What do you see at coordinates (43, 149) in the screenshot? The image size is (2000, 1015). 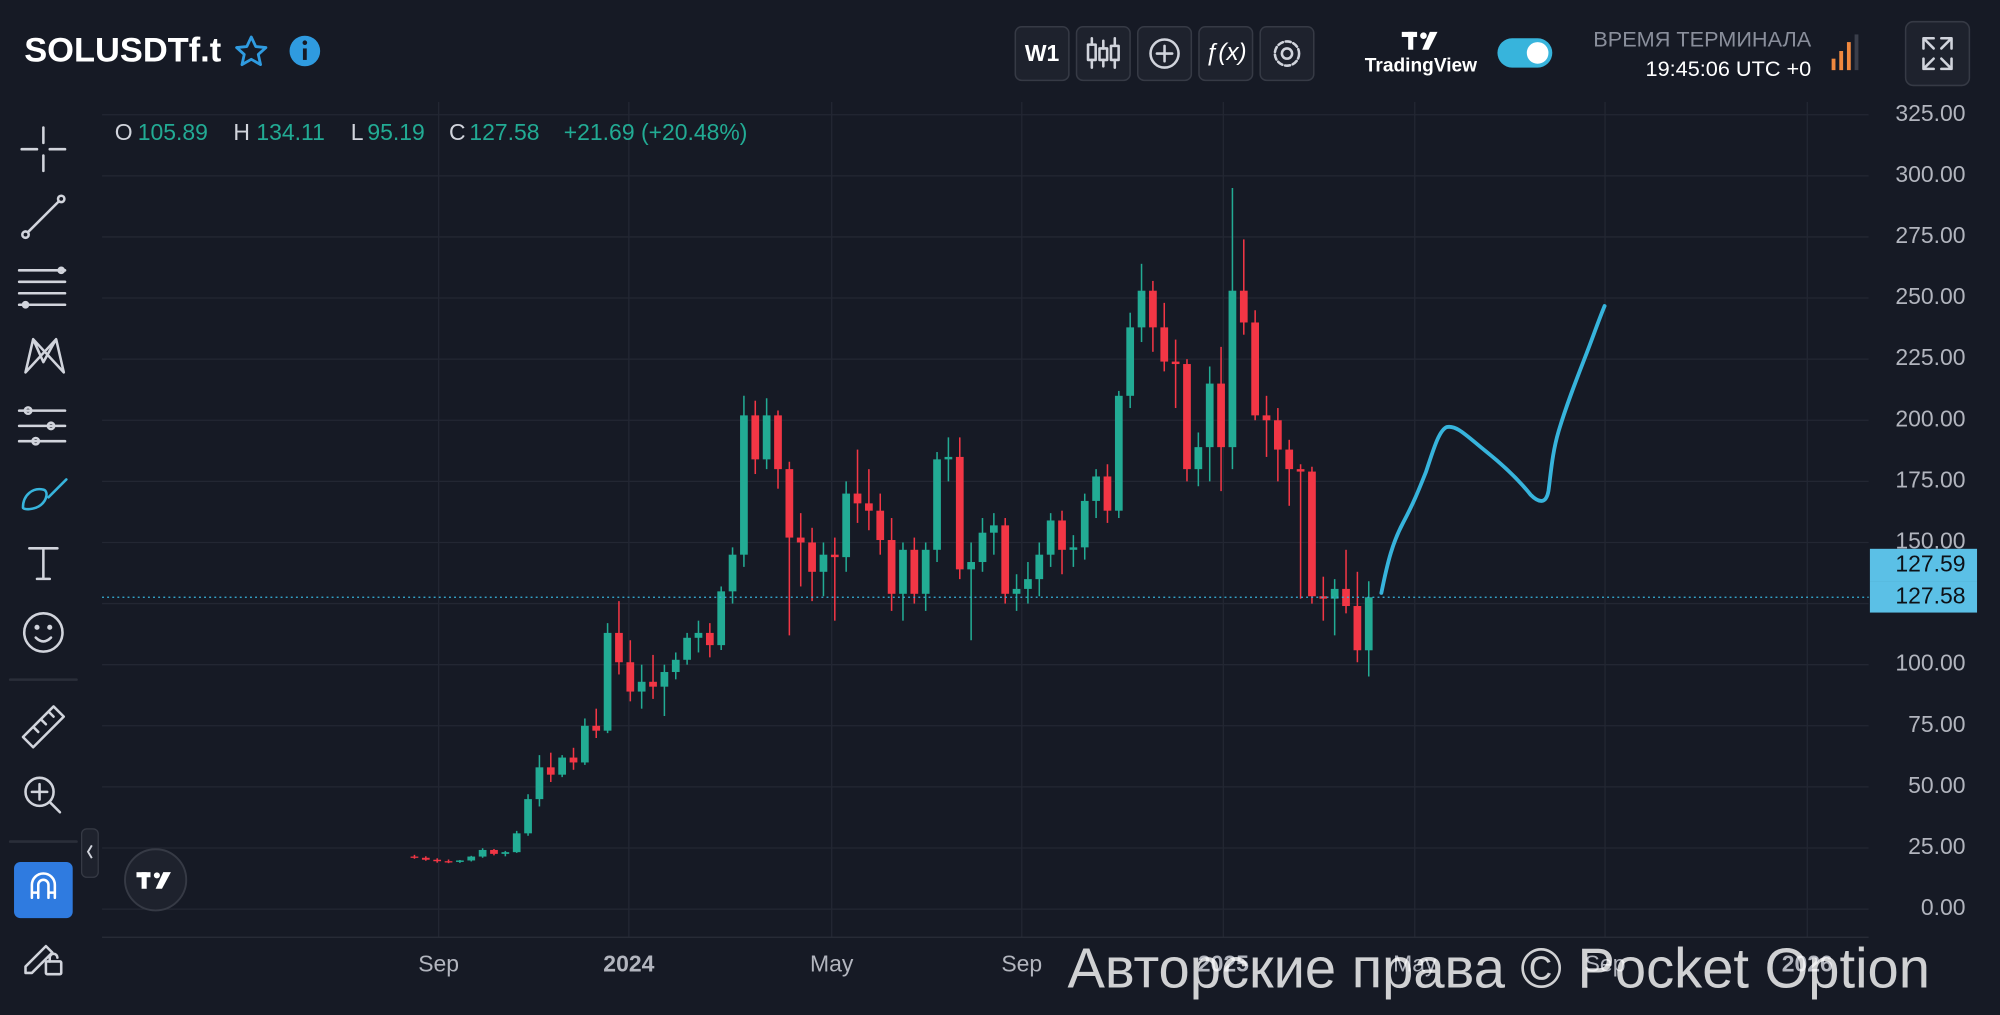 I see `crosshair-tool` at bounding box center [43, 149].